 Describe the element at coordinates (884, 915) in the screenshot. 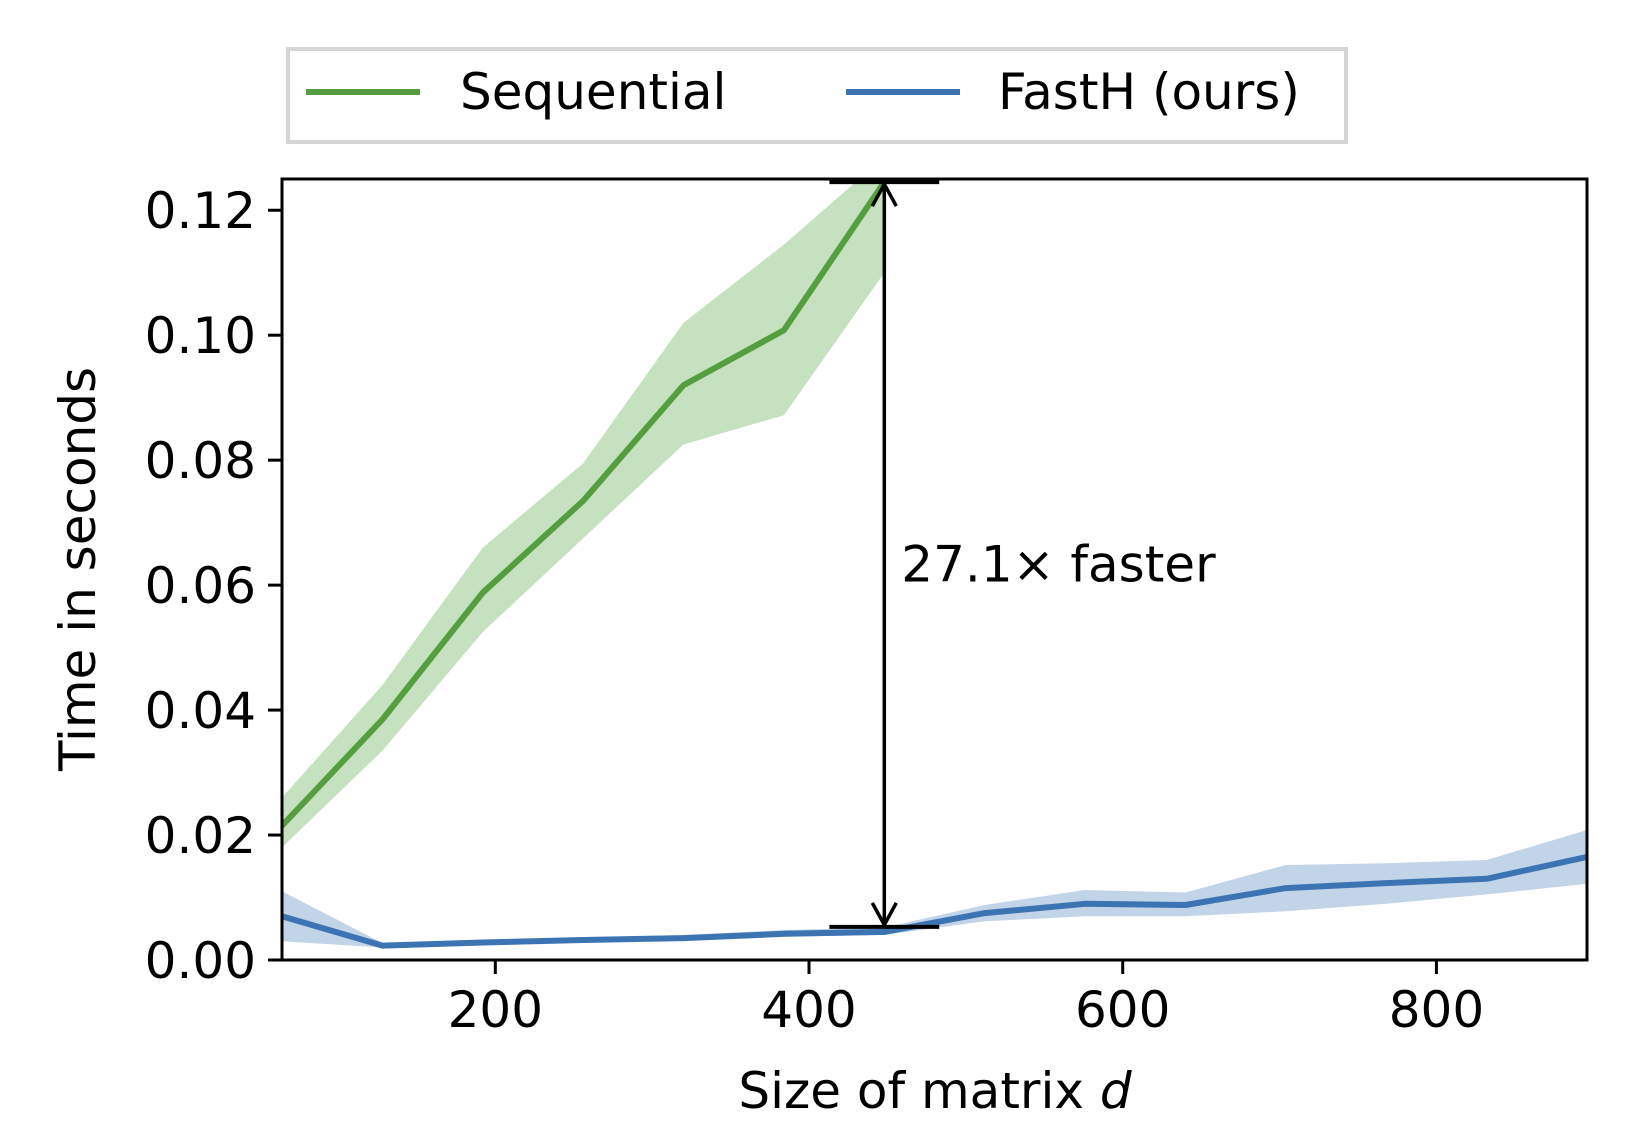

I see `annotation-arrowhead-down` at that location.